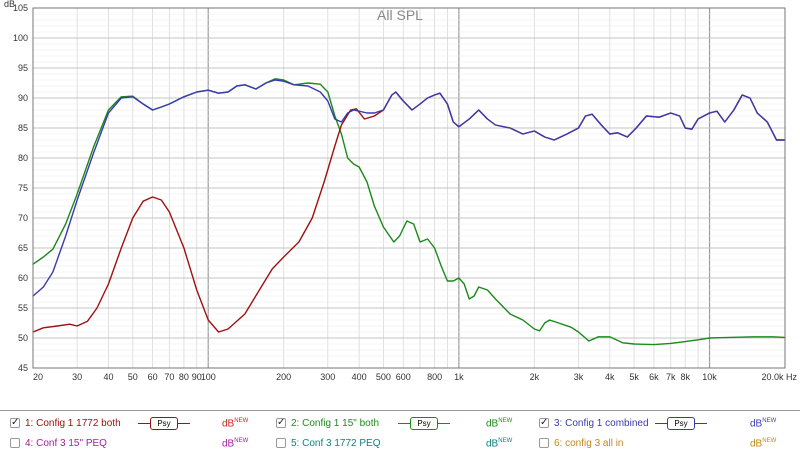  I want to click on legend-label-4: 4: Conf 3 15" PEQ, so click(66, 443).